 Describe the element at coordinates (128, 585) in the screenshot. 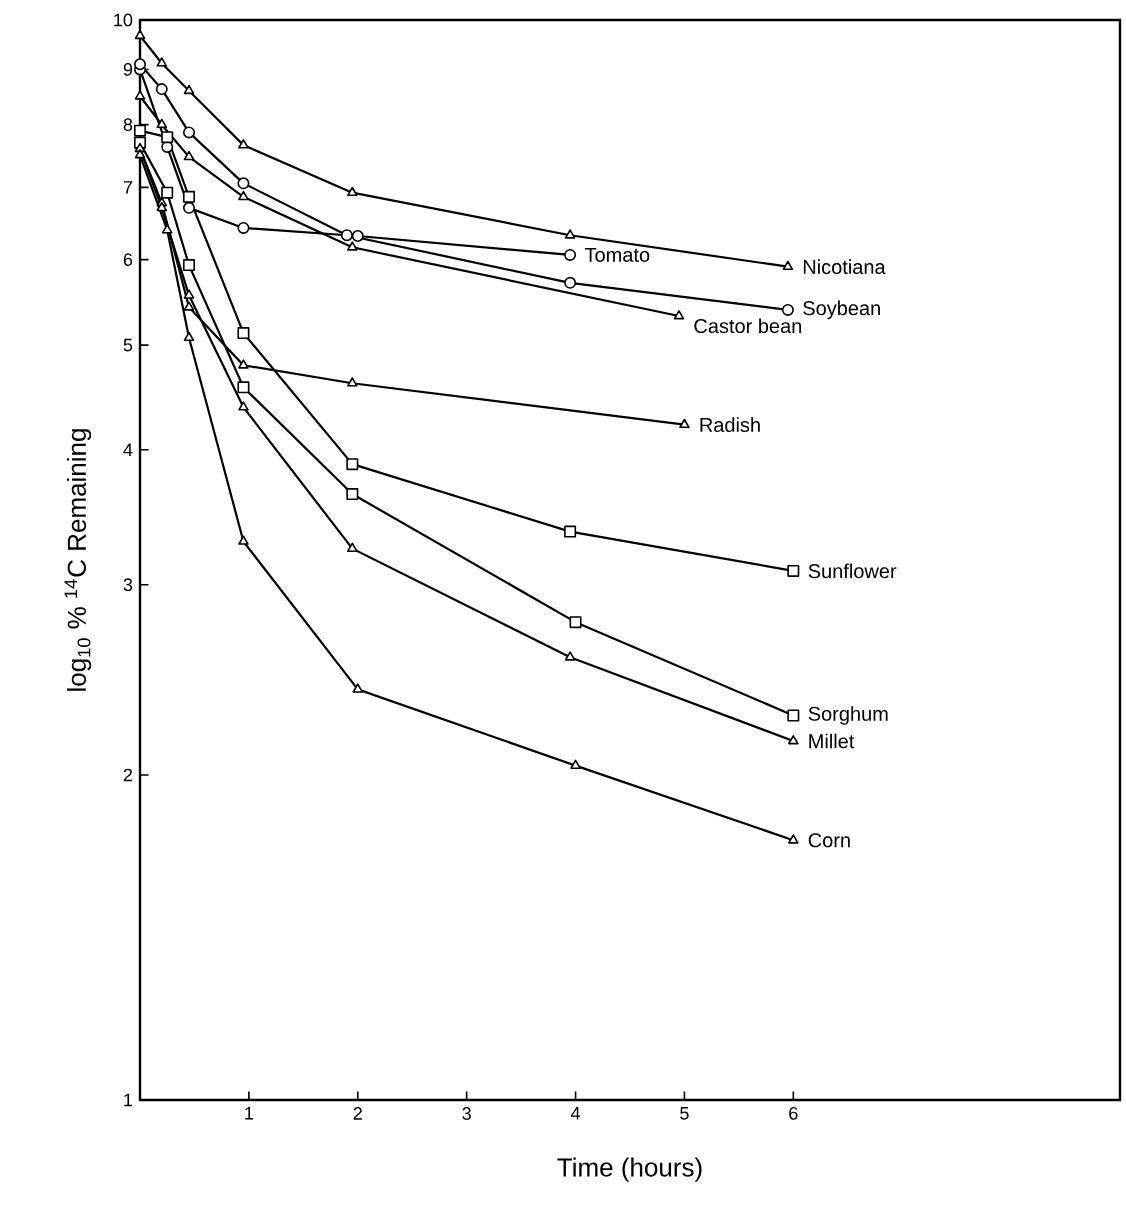

I see `y-tick-label: 3` at that location.